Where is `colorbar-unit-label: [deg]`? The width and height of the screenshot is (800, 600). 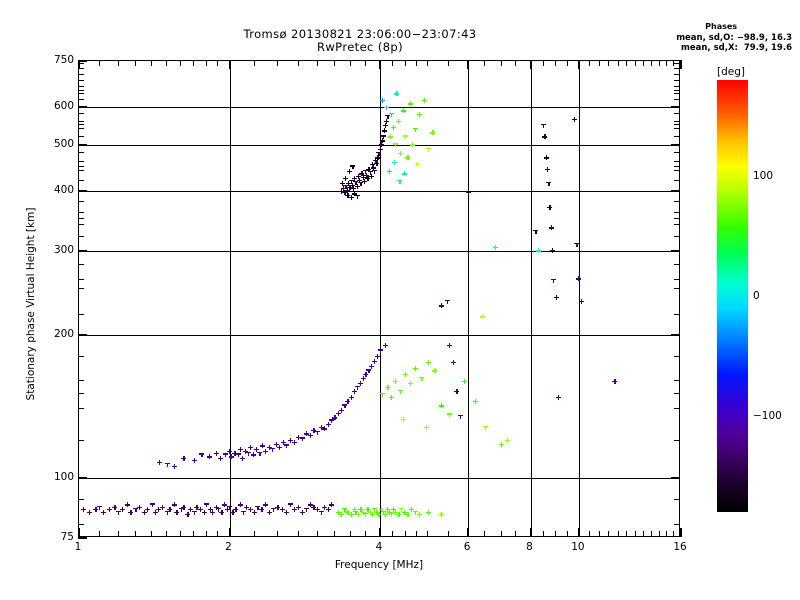
colorbar-unit-label: [deg] is located at coordinates (731, 72).